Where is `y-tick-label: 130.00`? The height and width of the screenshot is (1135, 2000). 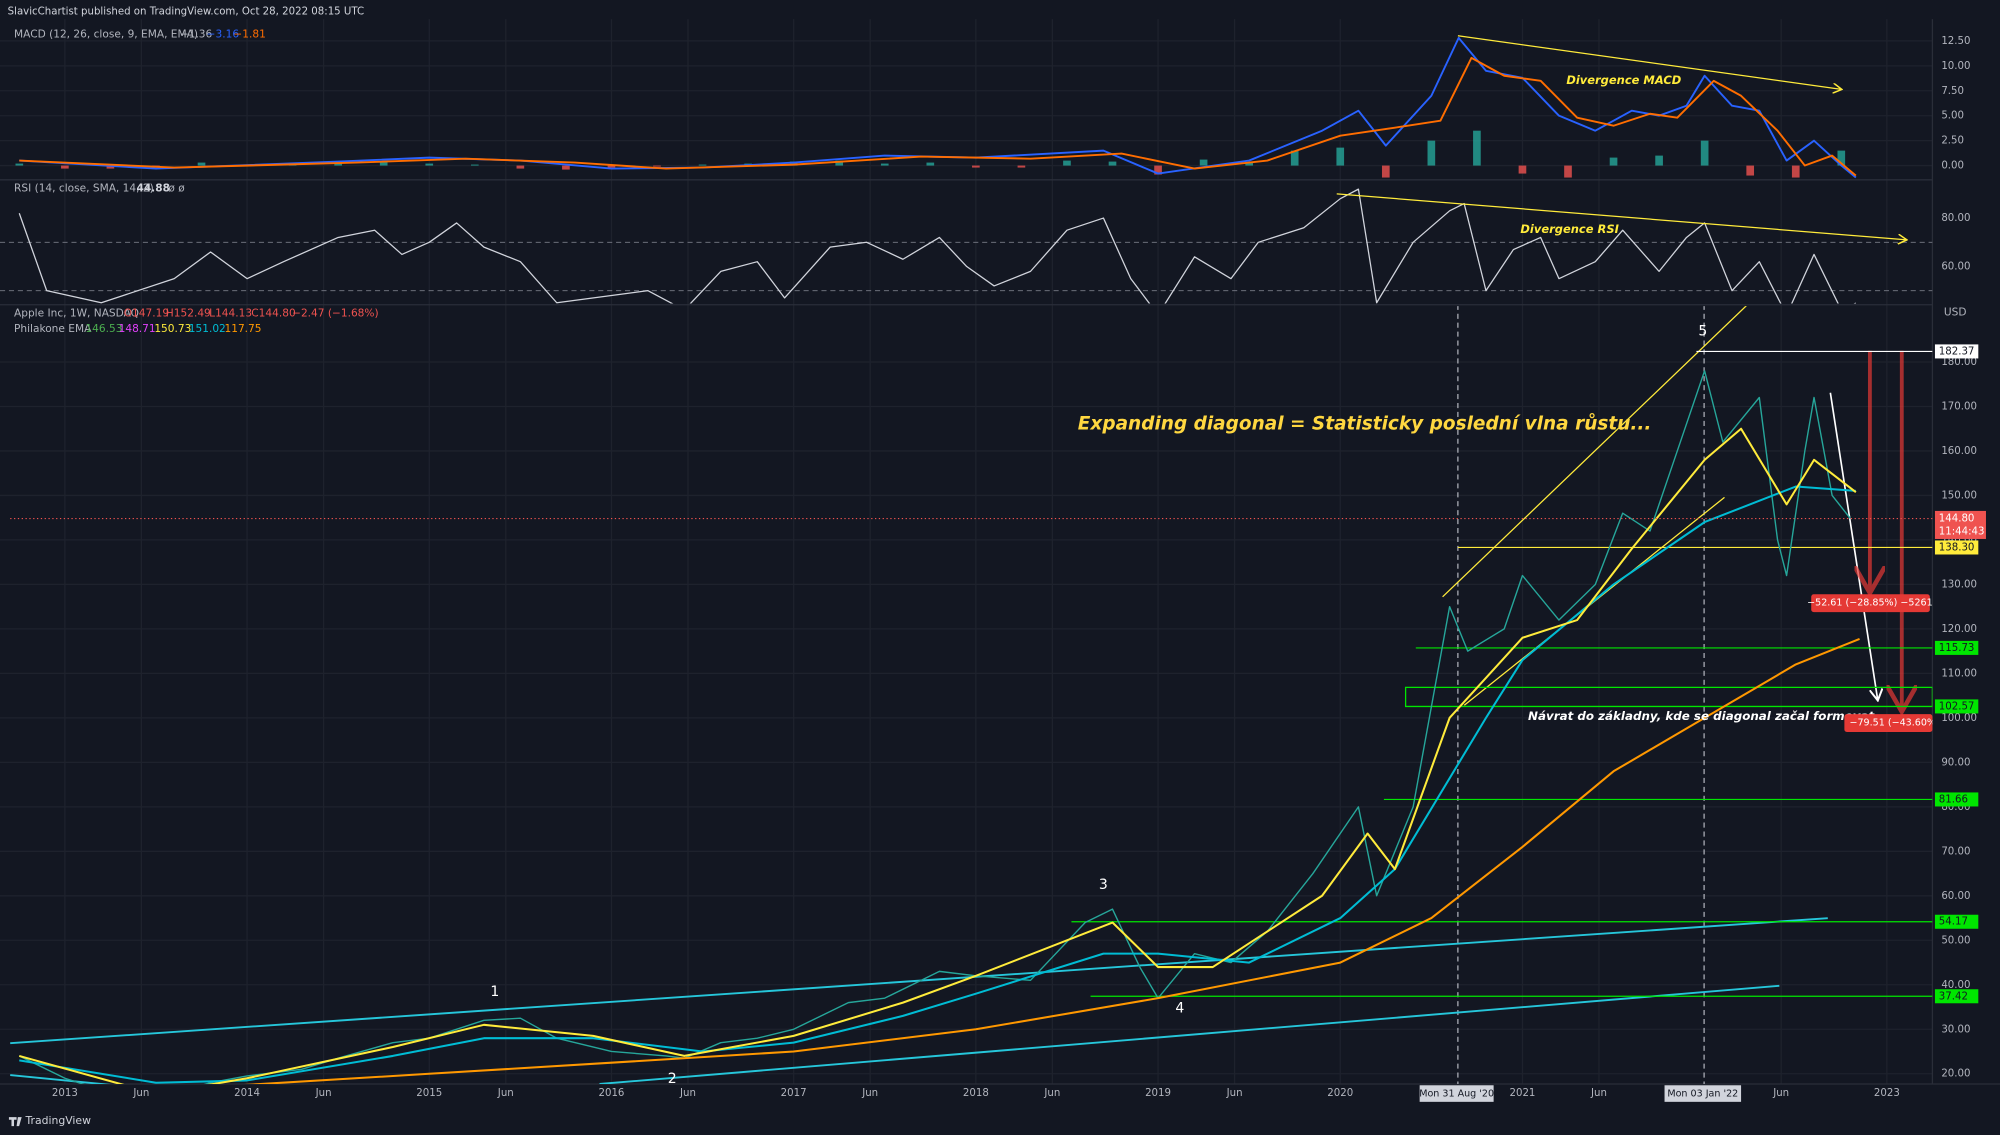 y-tick-label: 130.00 is located at coordinates (1959, 584).